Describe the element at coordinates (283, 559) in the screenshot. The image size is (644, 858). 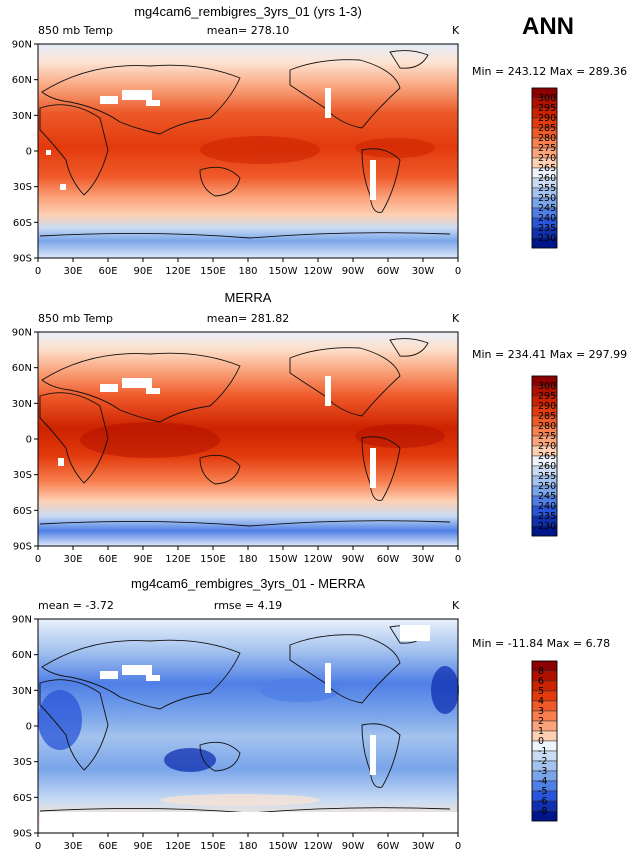
I see `x-tick-label: 150W` at that location.